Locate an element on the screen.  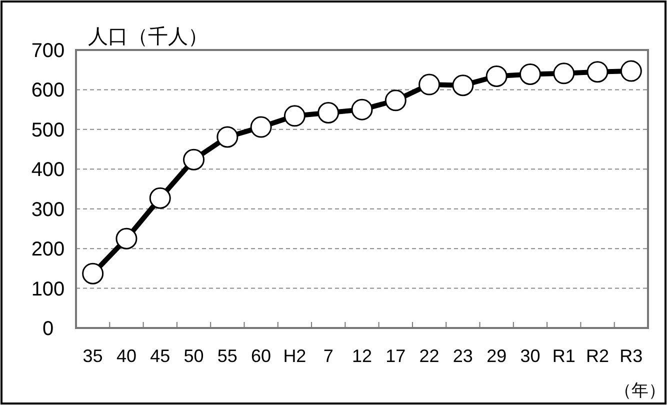
y-tick-label: 100 is located at coordinates (48, 289).